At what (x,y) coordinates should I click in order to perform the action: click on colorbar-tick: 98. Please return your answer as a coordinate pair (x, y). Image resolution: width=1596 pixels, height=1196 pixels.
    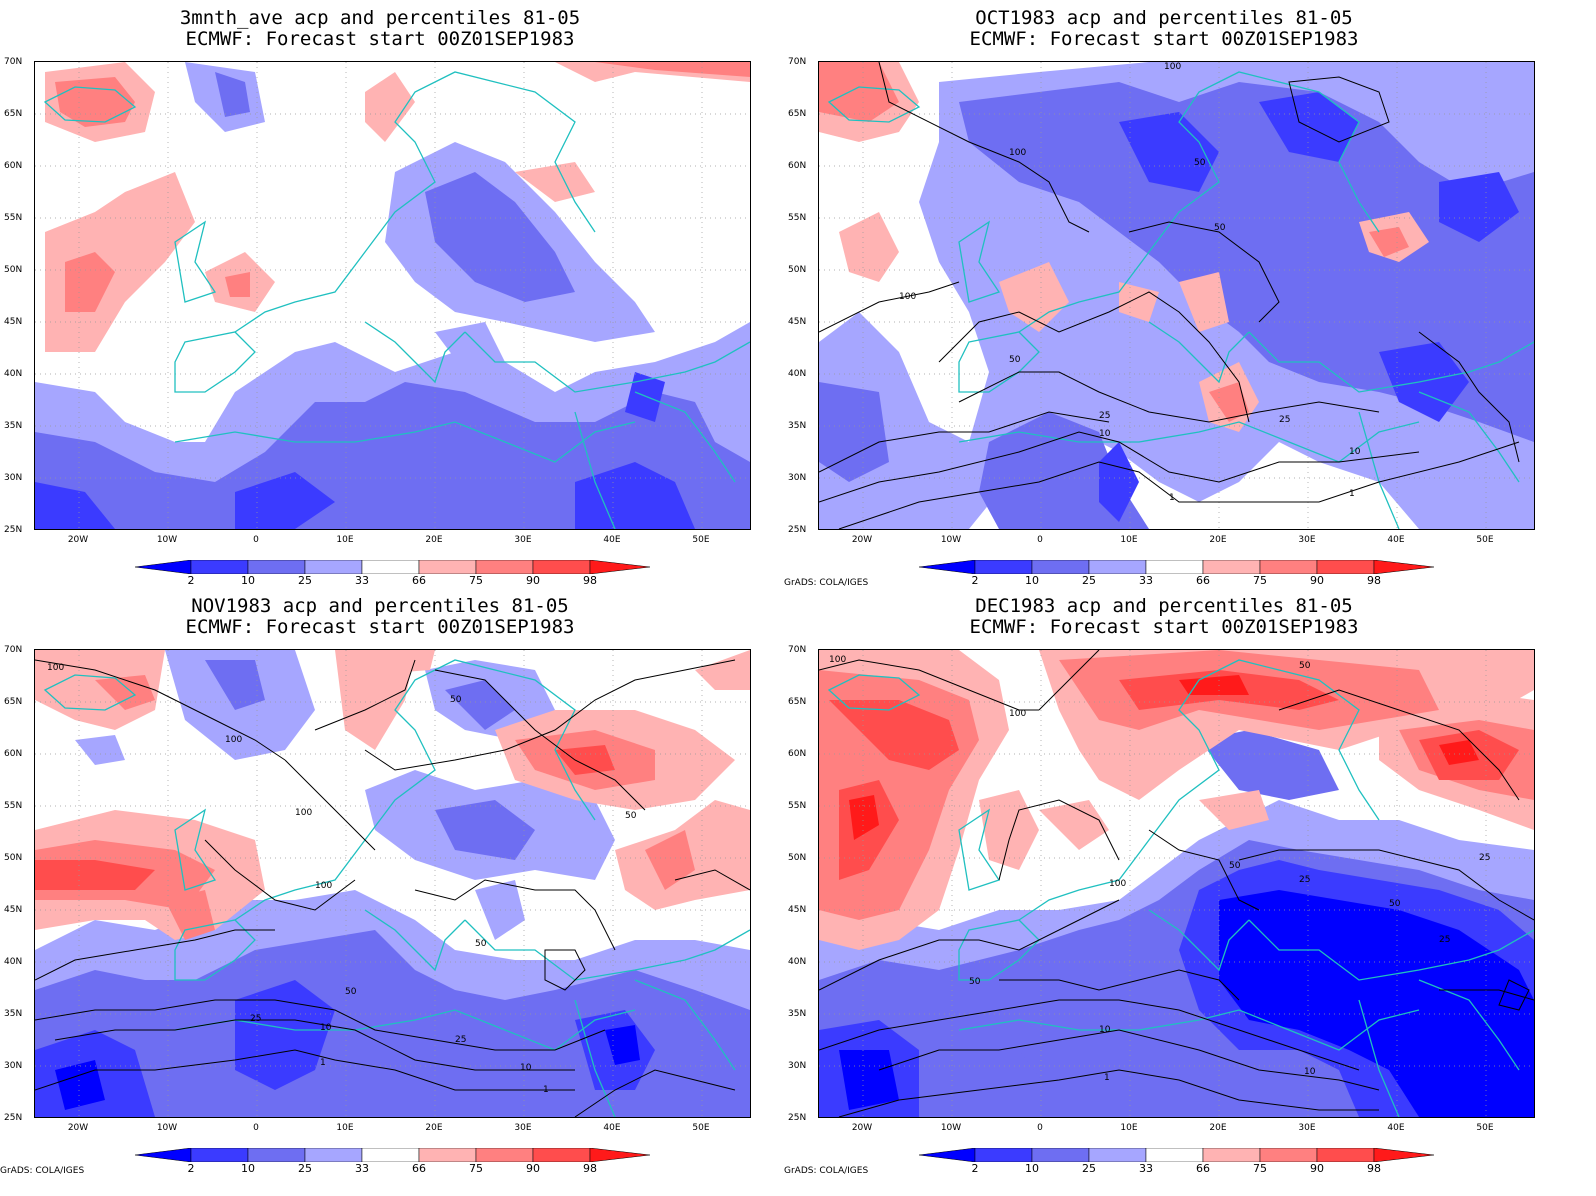
    Looking at the image, I should click on (590, 580).